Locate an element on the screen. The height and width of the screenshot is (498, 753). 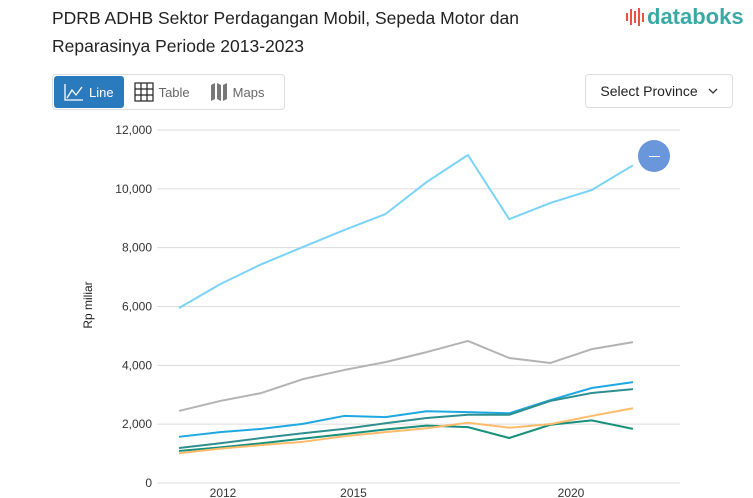
zoom-reset-button is located at coordinates (654, 156).